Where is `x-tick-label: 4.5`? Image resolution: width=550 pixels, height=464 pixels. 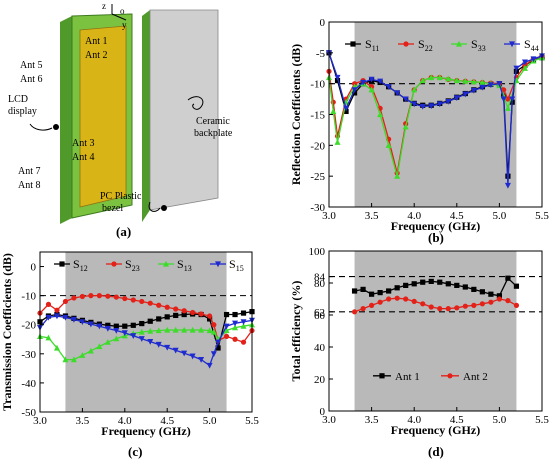 x-tick-label: 4.5 is located at coordinates (457, 216).